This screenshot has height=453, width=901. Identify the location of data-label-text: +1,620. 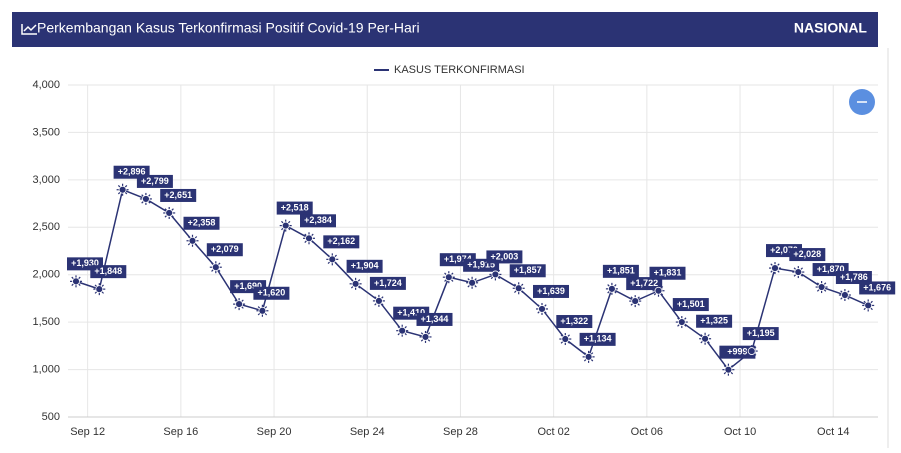
(272, 293).